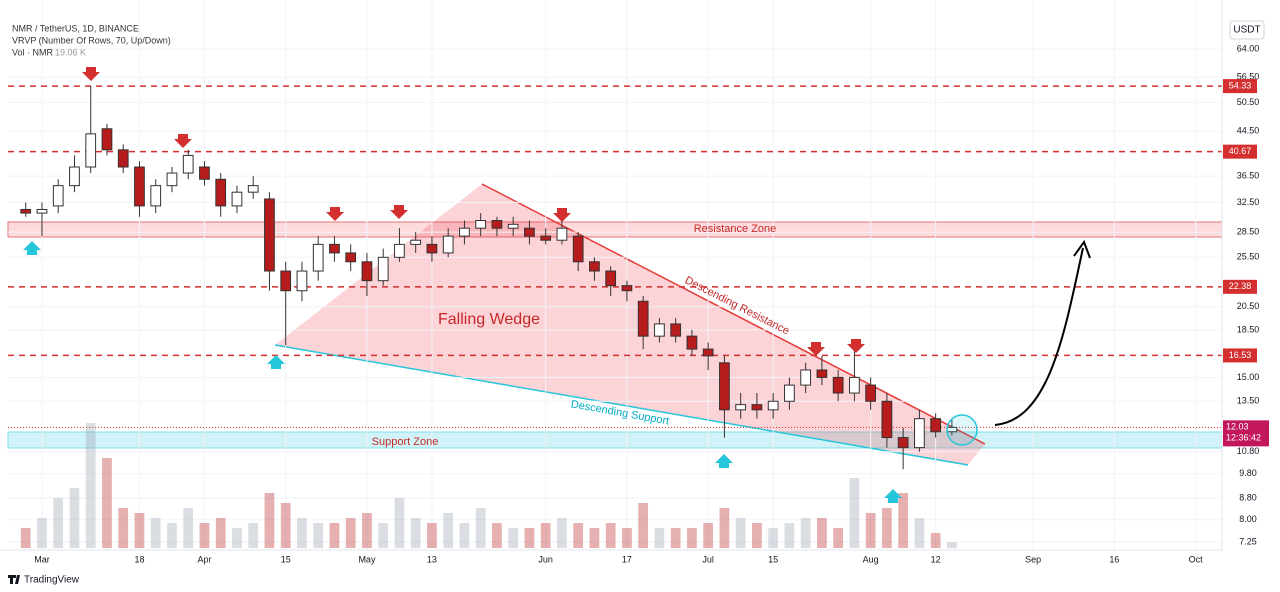 This screenshot has height=592, width=1280. What do you see at coordinates (42, 559) in the screenshot?
I see `x-tick-label: Mar` at bounding box center [42, 559].